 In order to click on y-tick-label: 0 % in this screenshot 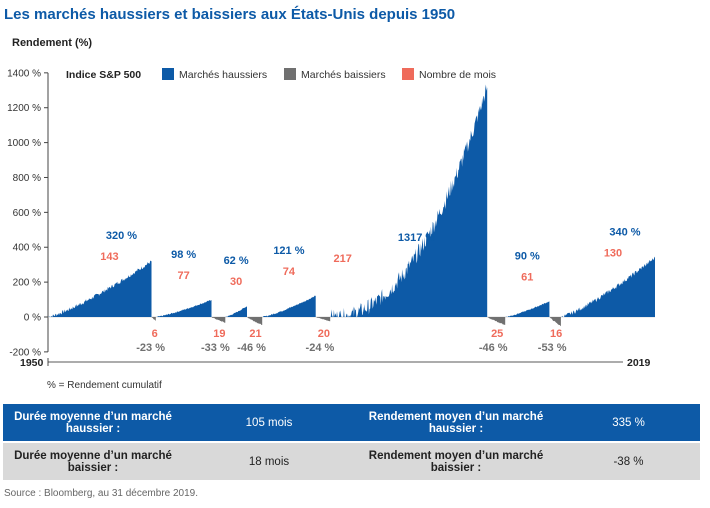, I will do `click(32, 318)`.